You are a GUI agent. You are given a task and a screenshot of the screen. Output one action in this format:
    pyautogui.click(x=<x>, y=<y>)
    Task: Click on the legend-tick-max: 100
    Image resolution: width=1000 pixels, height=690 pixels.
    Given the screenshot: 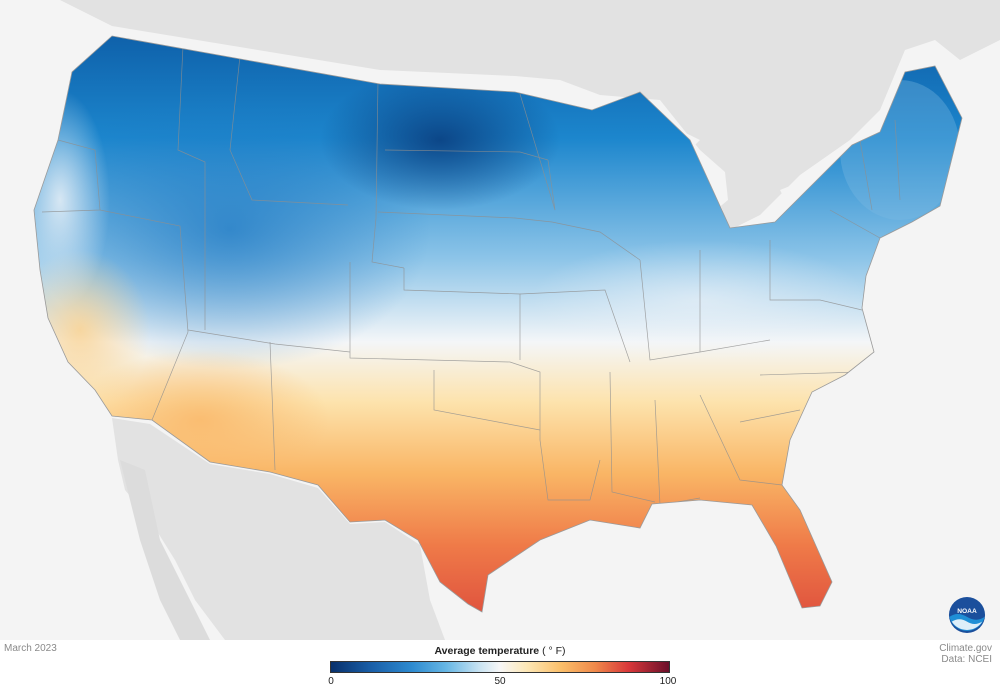 What is the action you would take?
    pyautogui.click(x=668, y=681)
    